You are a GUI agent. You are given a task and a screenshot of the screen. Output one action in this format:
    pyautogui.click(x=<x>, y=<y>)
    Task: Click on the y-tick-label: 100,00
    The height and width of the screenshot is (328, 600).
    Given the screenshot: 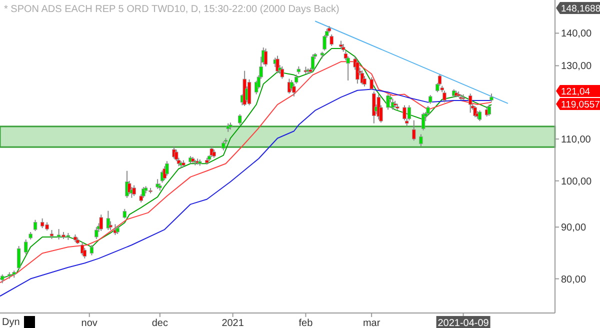 What is the action you would take?
    pyautogui.click(x=576, y=182)
    